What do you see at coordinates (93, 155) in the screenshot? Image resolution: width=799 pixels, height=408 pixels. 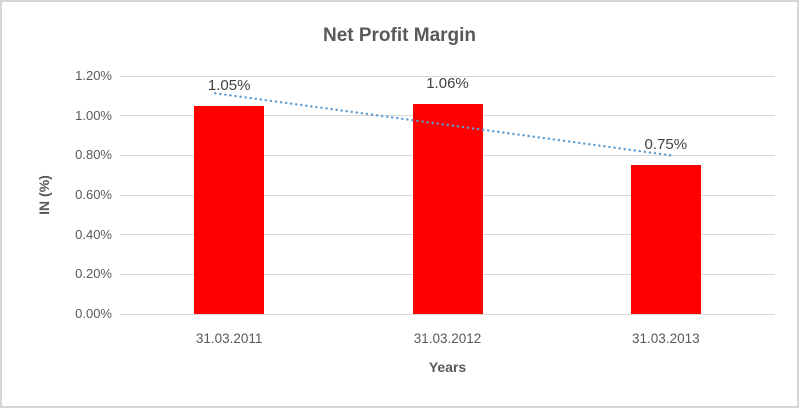 I see `y-axis-tick-label: 0.80%` at bounding box center [93, 155].